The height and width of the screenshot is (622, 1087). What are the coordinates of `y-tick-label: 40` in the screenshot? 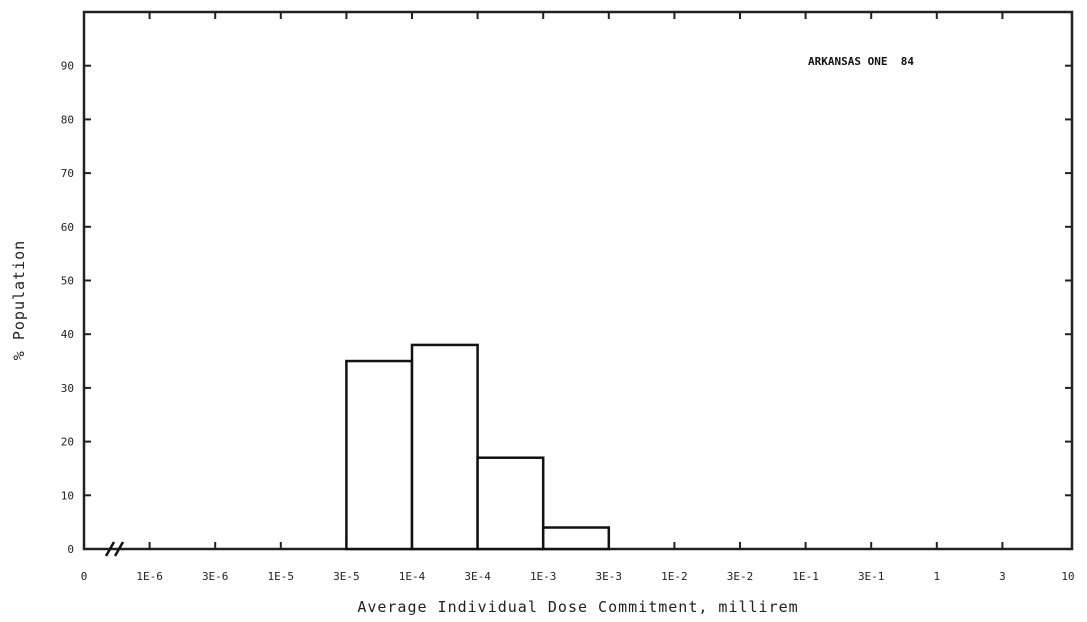 It's located at (67, 334).